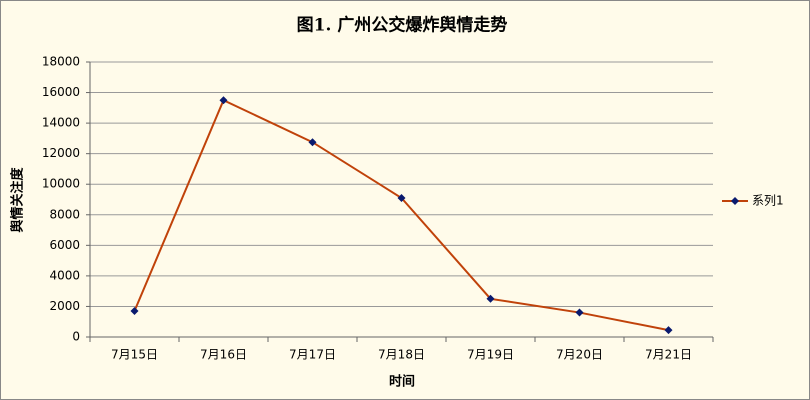 This screenshot has width=810, height=400. Describe the element at coordinates (579, 355) in the screenshot. I see `x-tick-label: 7月20日` at that location.